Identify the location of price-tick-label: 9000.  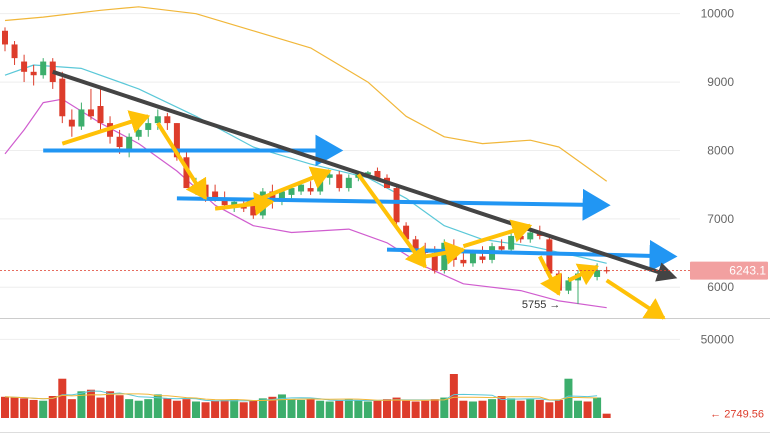
(720, 82).